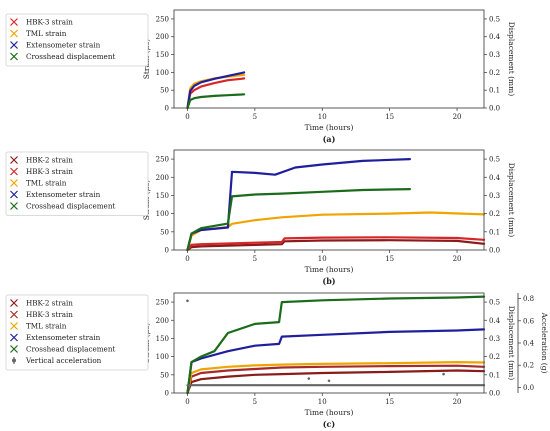 Image resolution: width=550 pixels, height=431 pixels. Describe the element at coordinates (528, 366) in the screenshot. I see `y3-tick-label: 0.2` at that location.